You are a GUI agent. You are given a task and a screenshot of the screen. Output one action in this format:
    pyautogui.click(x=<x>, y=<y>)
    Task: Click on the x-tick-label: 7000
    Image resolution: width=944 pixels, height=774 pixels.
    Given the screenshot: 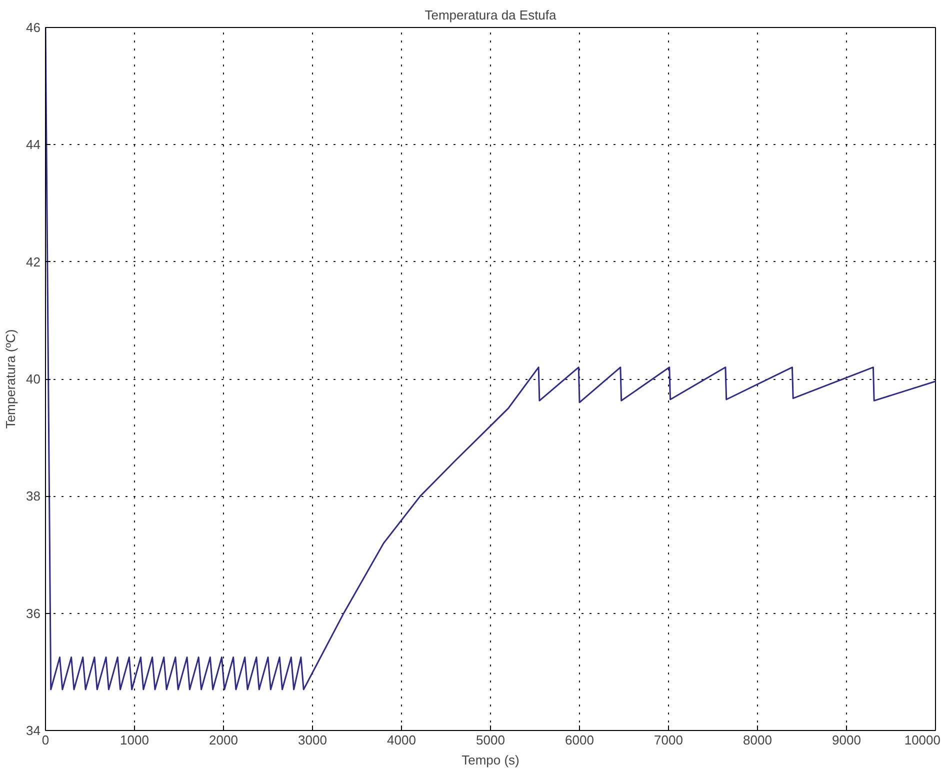 What is the action you would take?
    pyautogui.click(x=668, y=740)
    